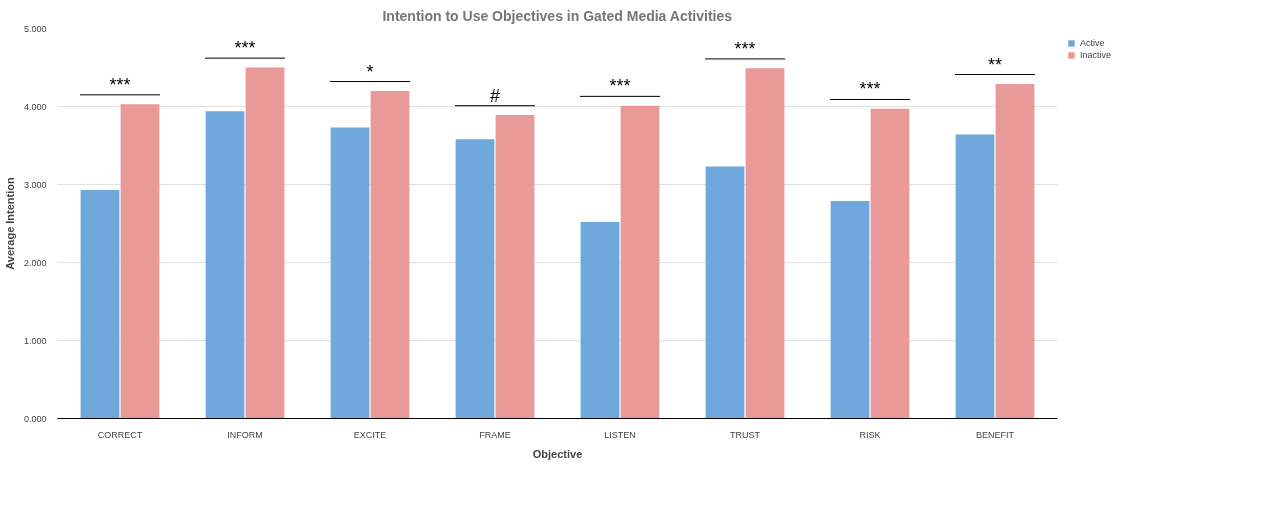 The width and height of the screenshot is (1281, 519). I want to click on x-tick-label: FRAME, so click(495, 434).